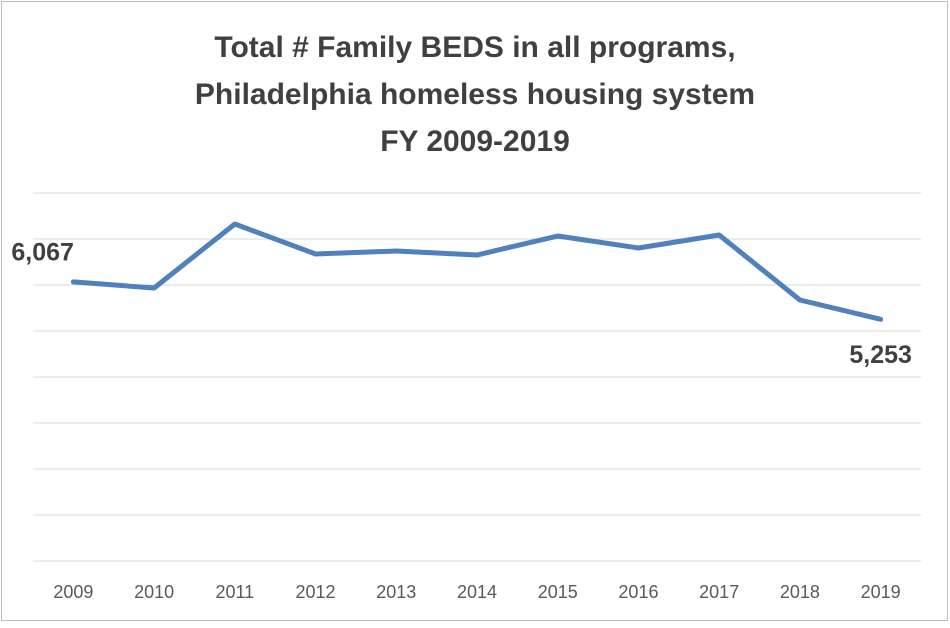 This screenshot has width=950, height=628. What do you see at coordinates (558, 592) in the screenshot?
I see `x-tick-label: 2015` at bounding box center [558, 592].